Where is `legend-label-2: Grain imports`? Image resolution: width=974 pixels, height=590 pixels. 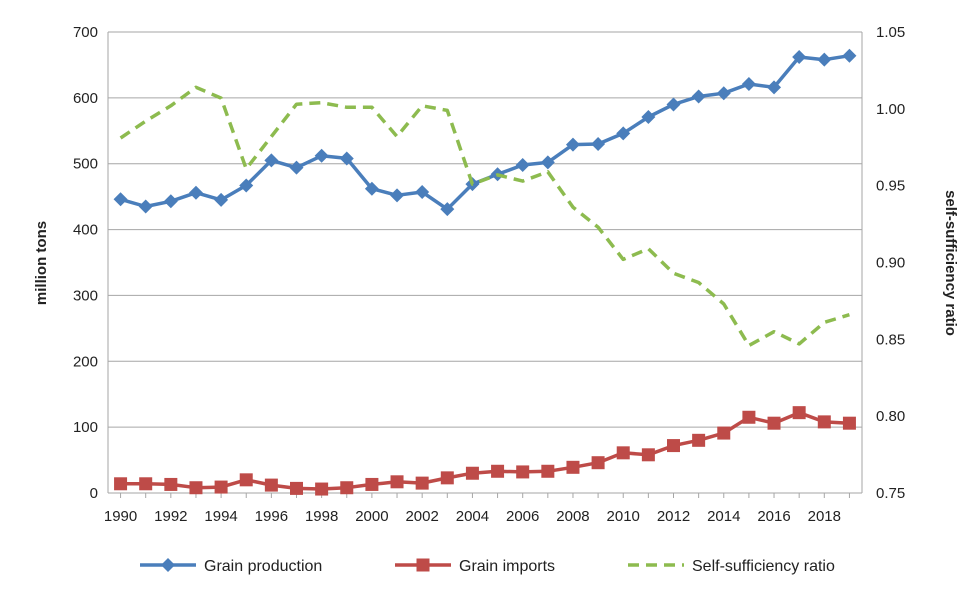 legend-label-2: Grain imports is located at coordinates (507, 566).